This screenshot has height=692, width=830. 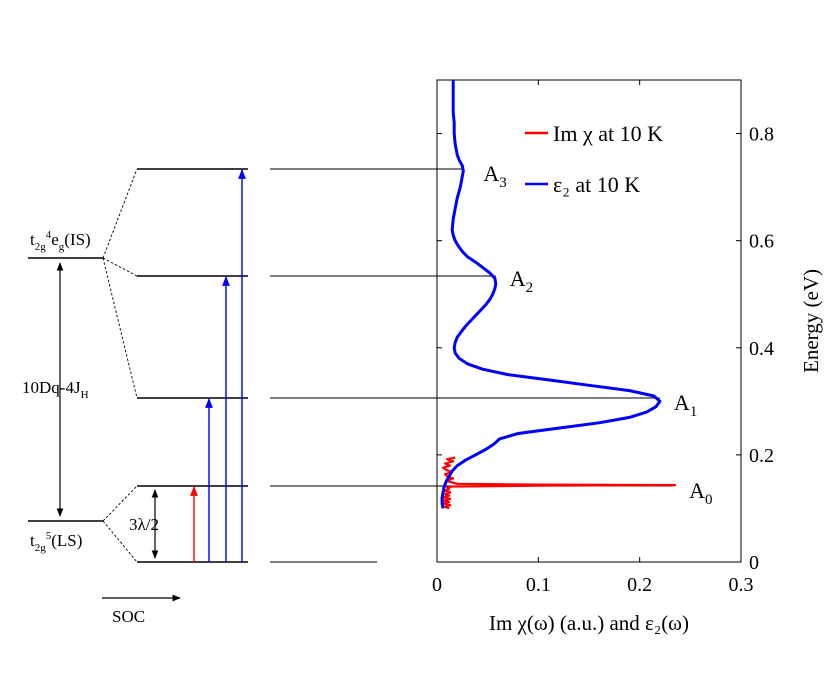 What do you see at coordinates (761, 456) in the screenshot?
I see `y-tick-label: 0.2` at bounding box center [761, 456].